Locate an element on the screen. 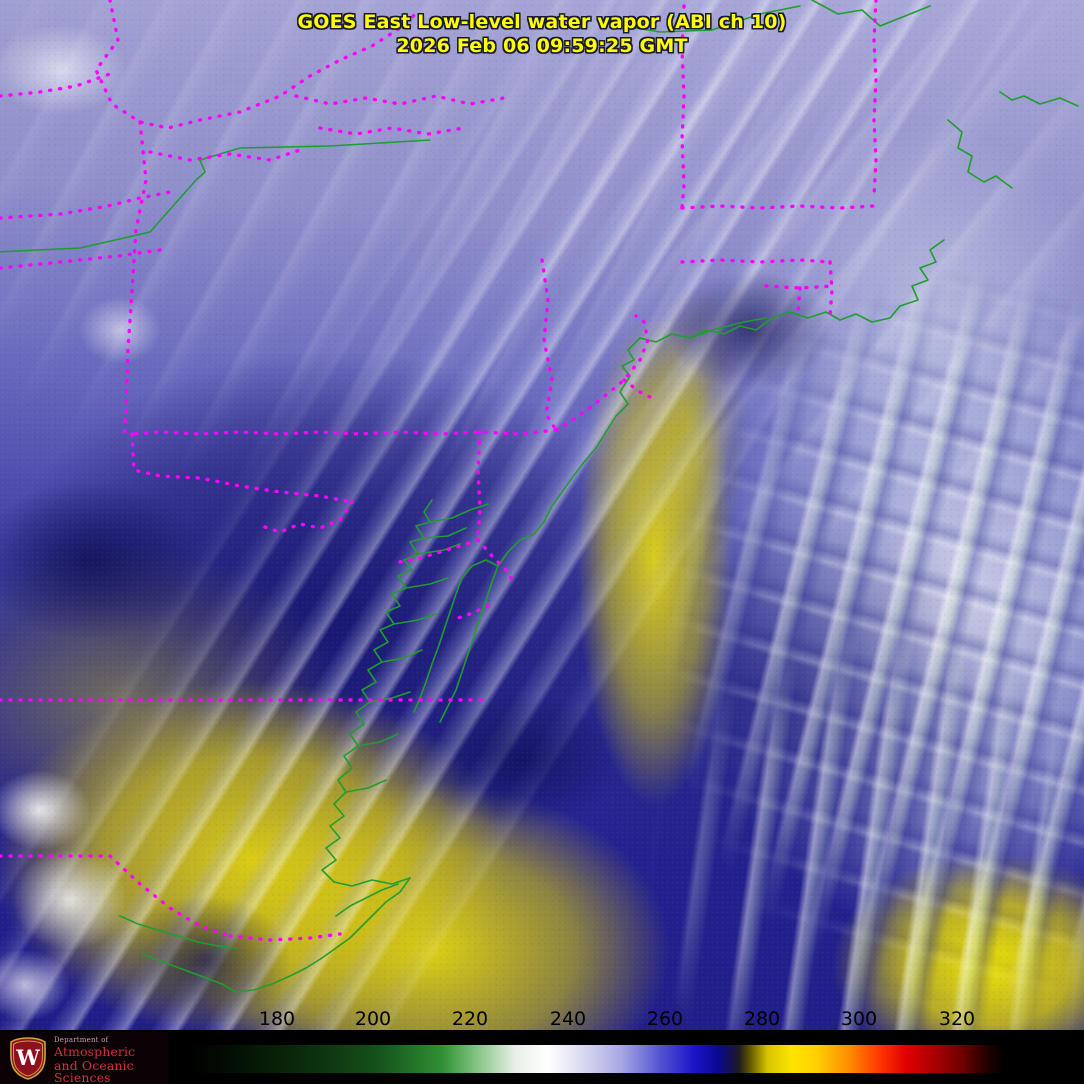  logo-name-line-1: Atmospheric is located at coordinates (95, 1051).